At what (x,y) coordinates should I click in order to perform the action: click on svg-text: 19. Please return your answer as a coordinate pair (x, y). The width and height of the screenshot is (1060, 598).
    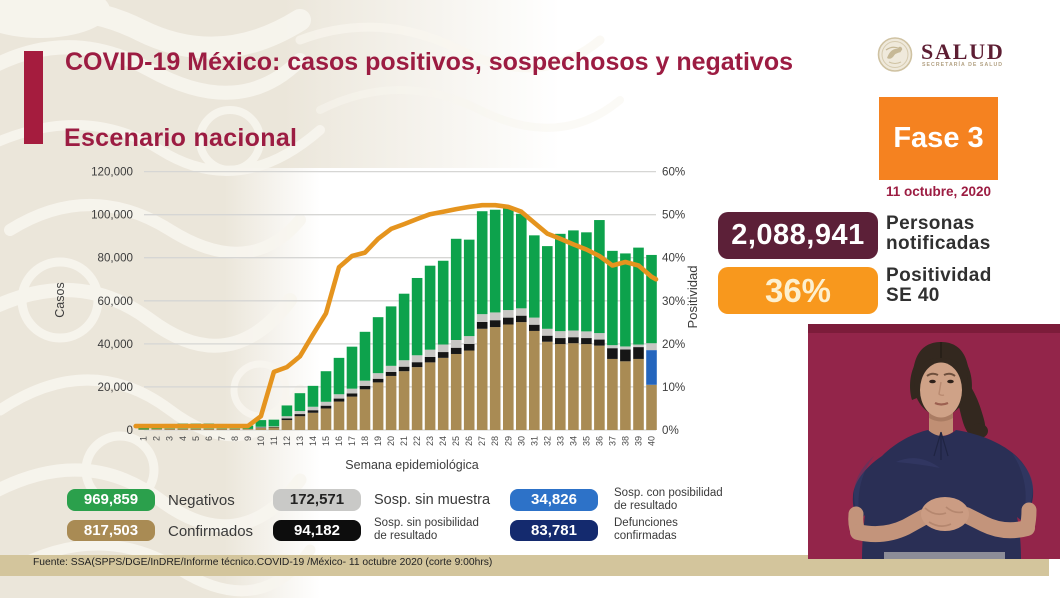
    Looking at the image, I should click on (378, 441).